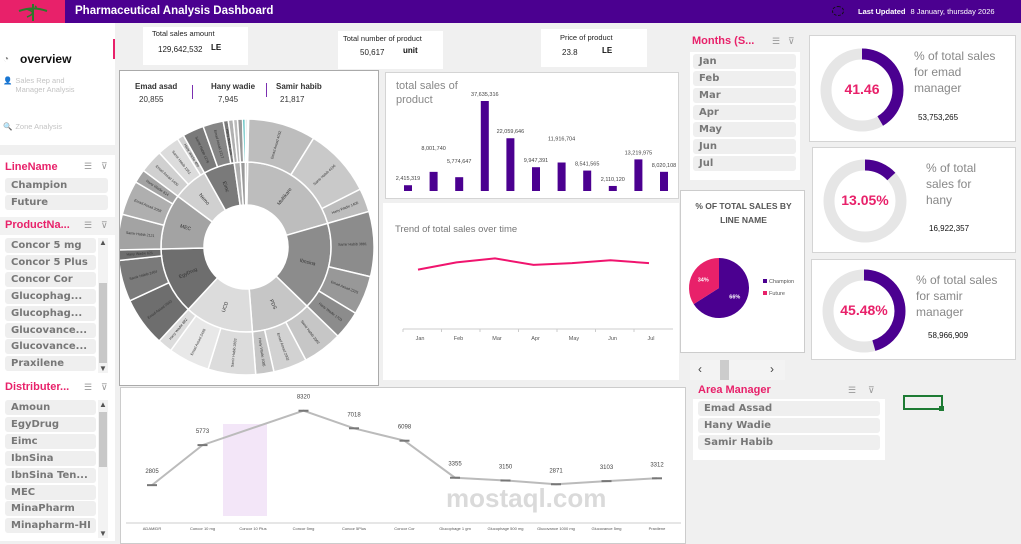  Describe the element at coordinates (404, 447) in the screenshot. I see `quantity-line` at that location.